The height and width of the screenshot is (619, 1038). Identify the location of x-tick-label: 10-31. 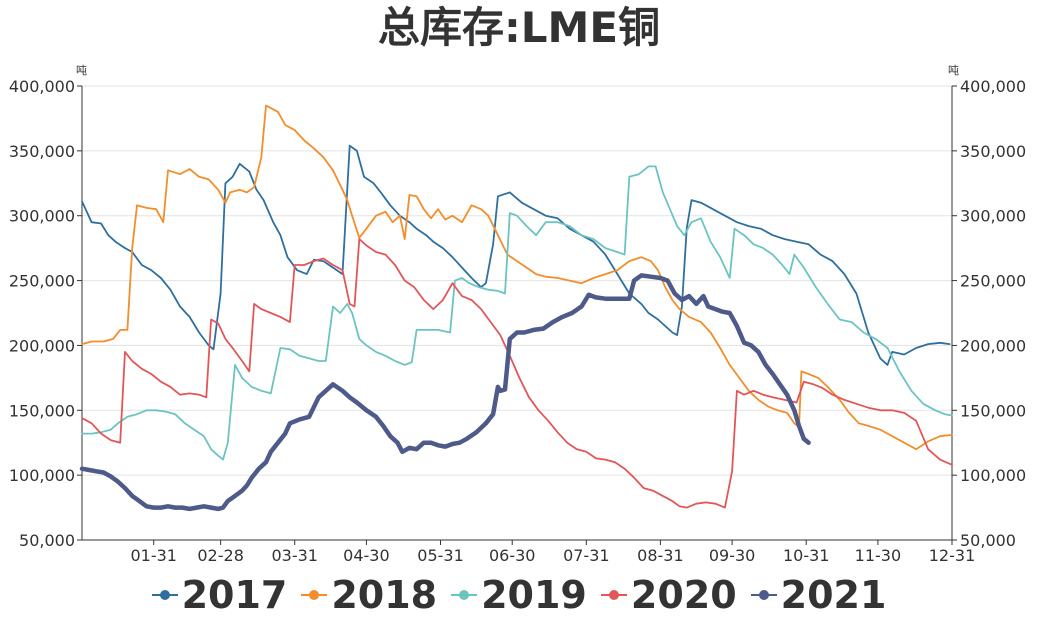
(806, 555).